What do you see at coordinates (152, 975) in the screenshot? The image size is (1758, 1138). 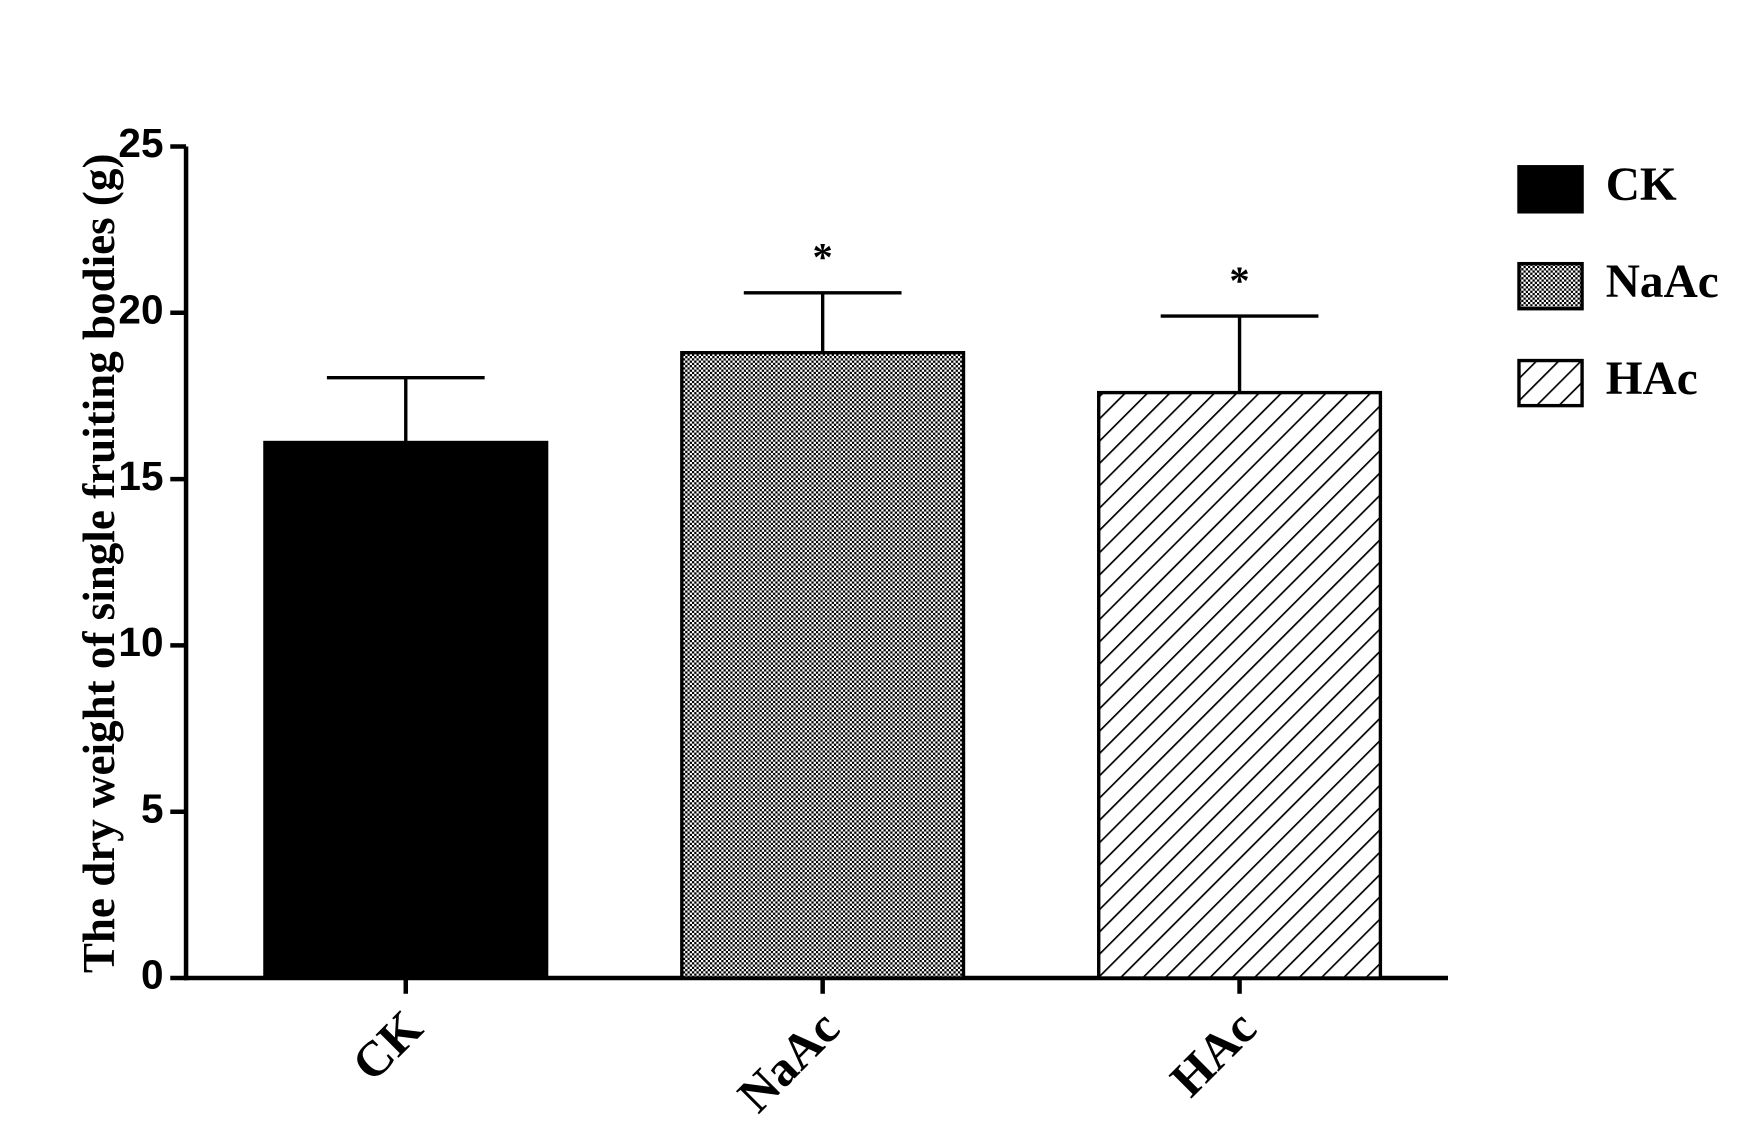 I see `y-tick-label: 0` at bounding box center [152, 975].